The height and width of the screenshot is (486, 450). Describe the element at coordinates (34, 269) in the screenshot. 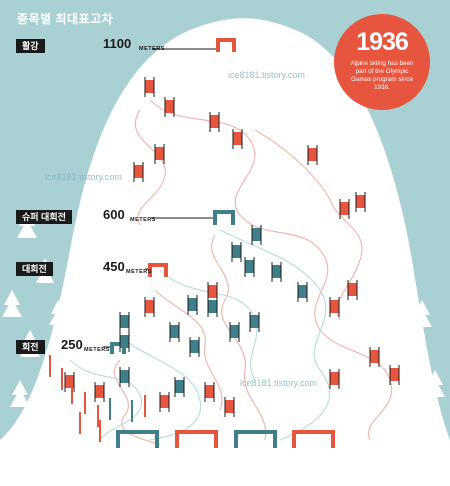

I see `discipline-label: 대회전` at that location.